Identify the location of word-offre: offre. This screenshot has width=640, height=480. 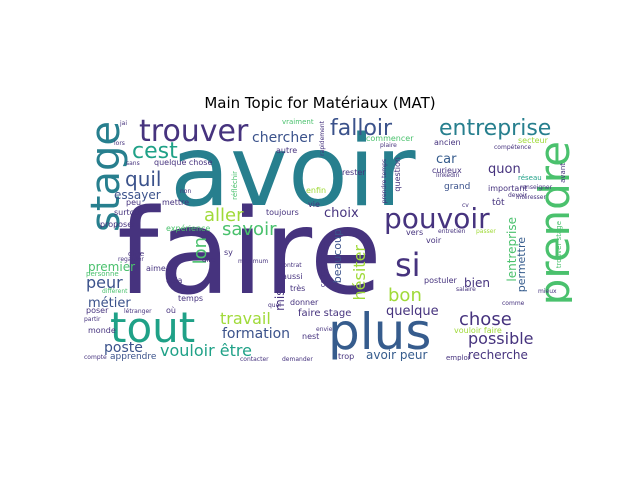
(136, 254).